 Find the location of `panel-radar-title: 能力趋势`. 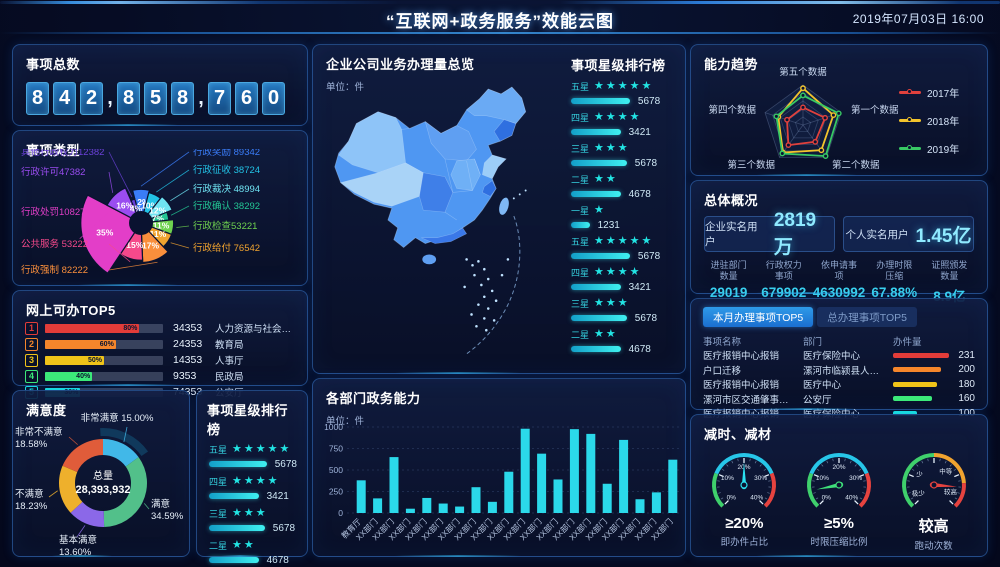

panel-radar-title: 能力趋势 is located at coordinates (731, 64).